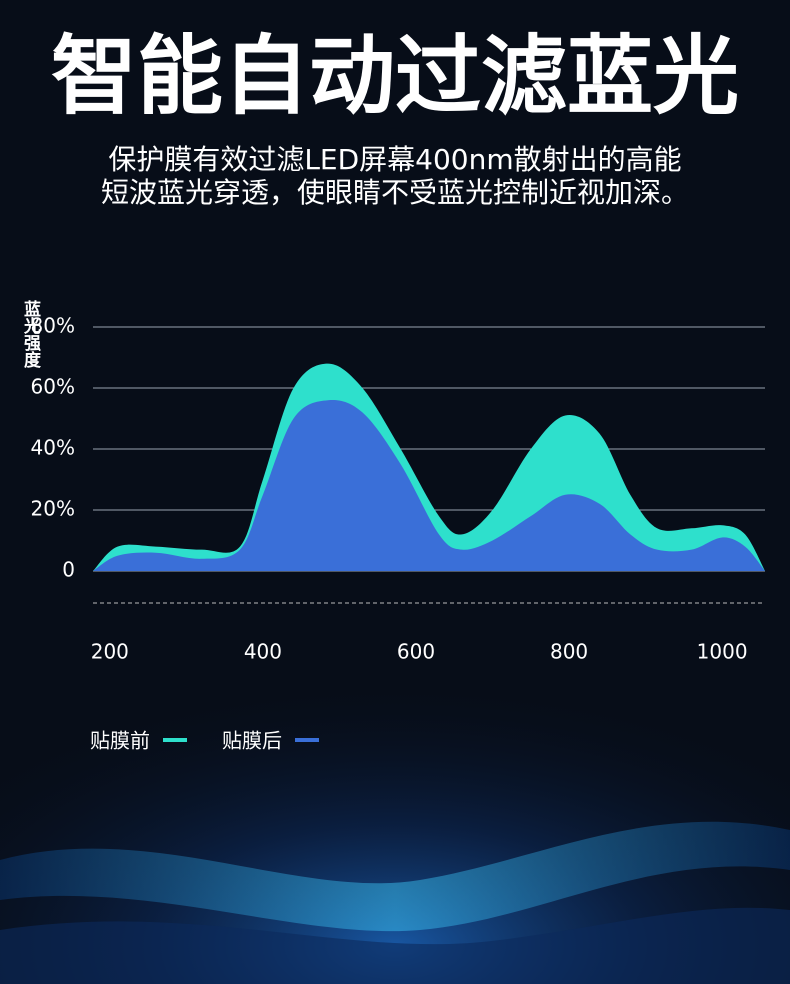  I want to click on x-tick-label: 200, so click(110, 652).